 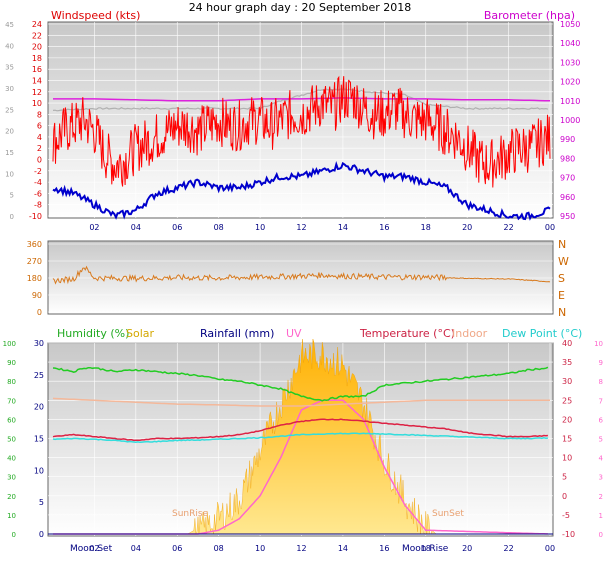 I want to click on weather-x-tick: 08, so click(x=219, y=548).